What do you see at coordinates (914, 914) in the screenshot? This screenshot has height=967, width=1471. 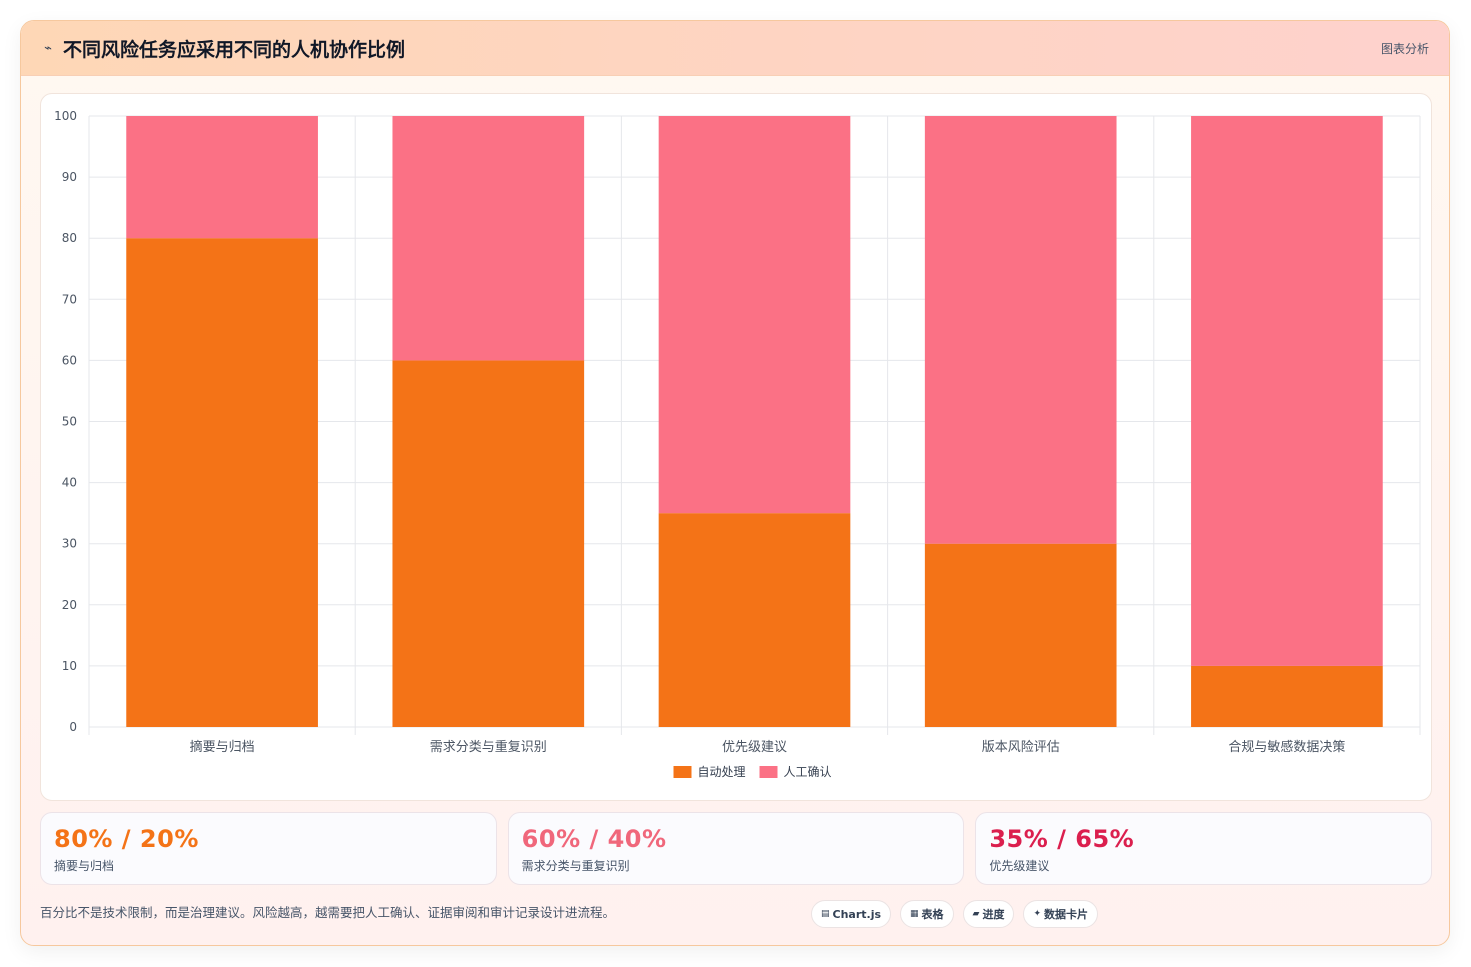 I see `table-icon: ▦` at bounding box center [914, 914].